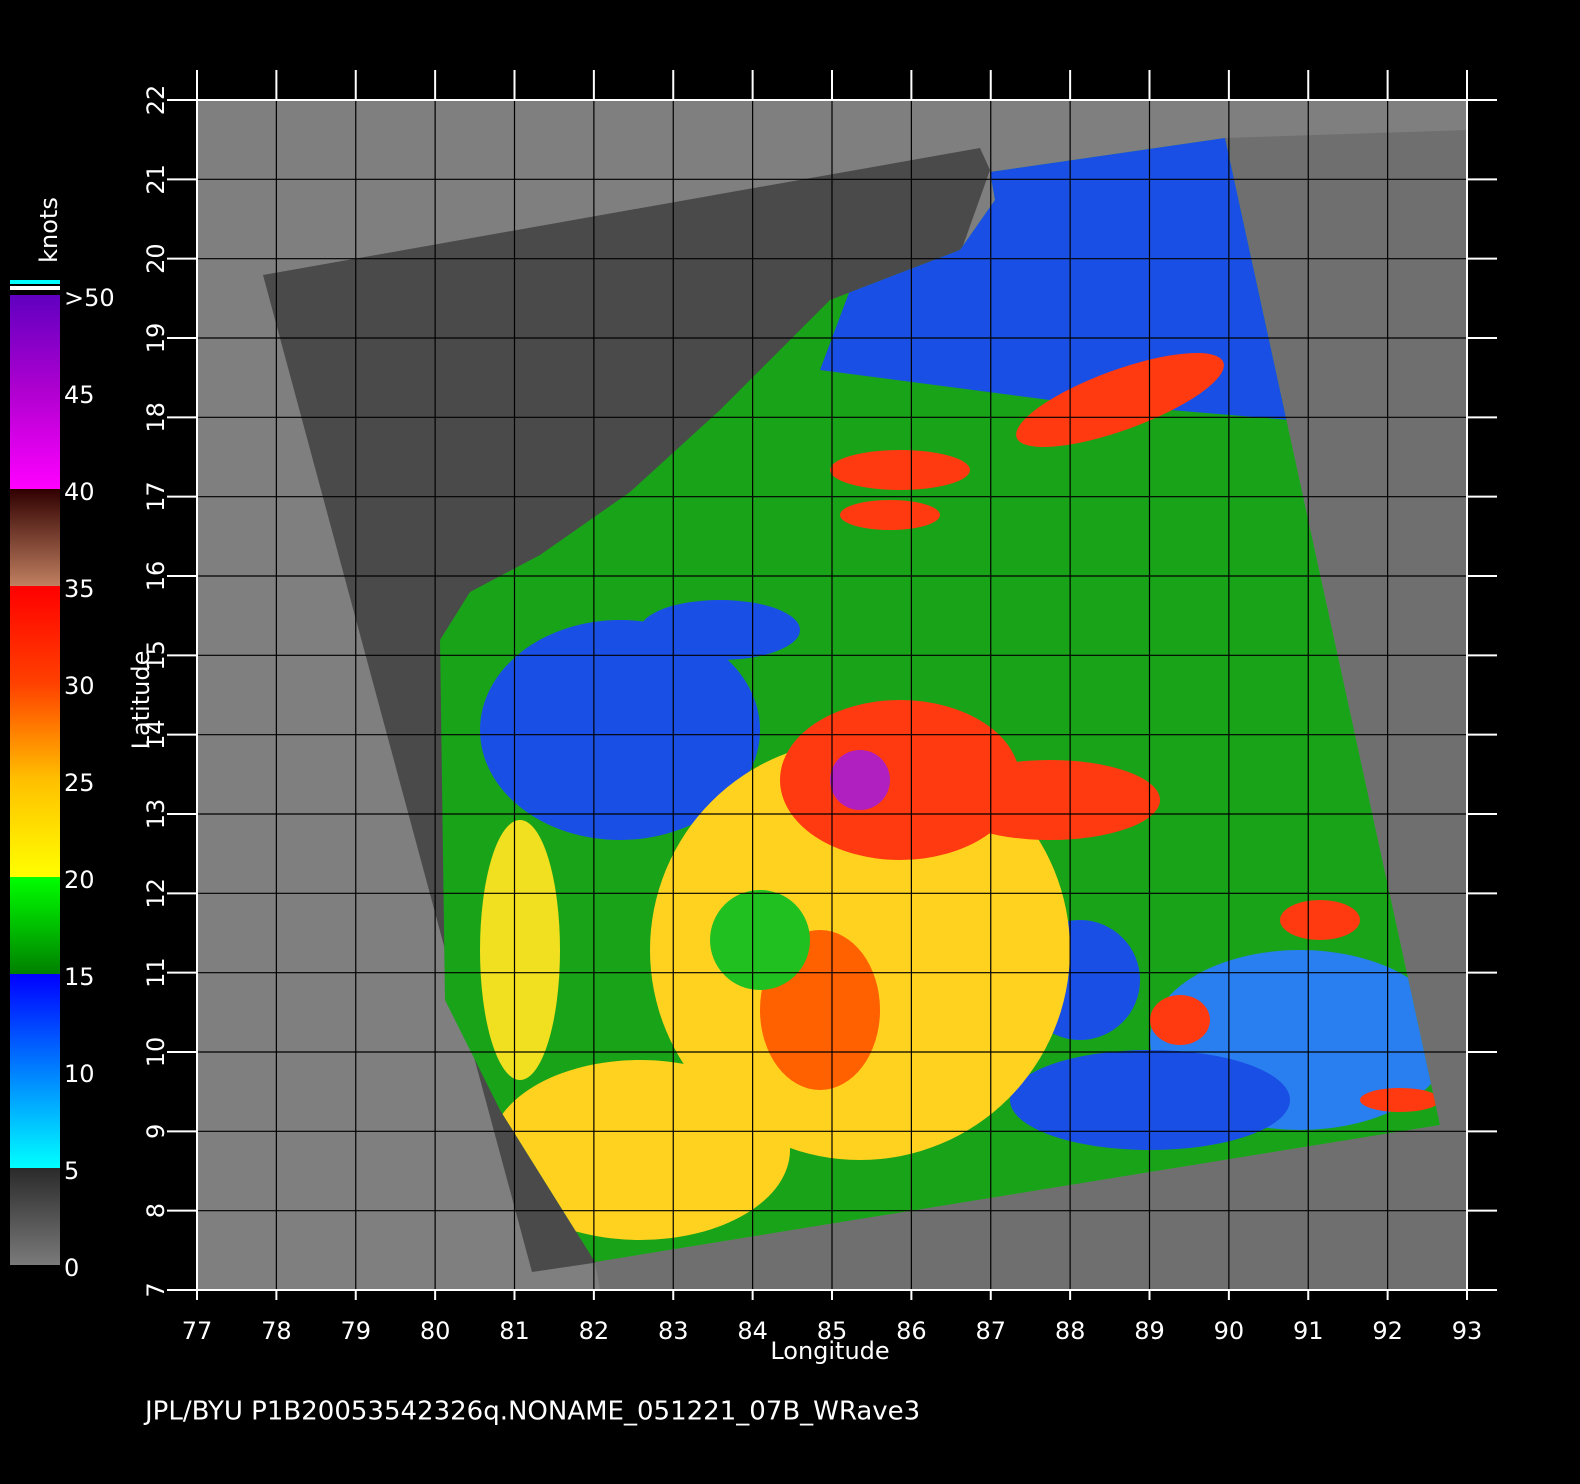 This screenshot has width=1580, height=1484. Describe the element at coordinates (156, 179) in the screenshot. I see `y-tick-label: 21` at that location.